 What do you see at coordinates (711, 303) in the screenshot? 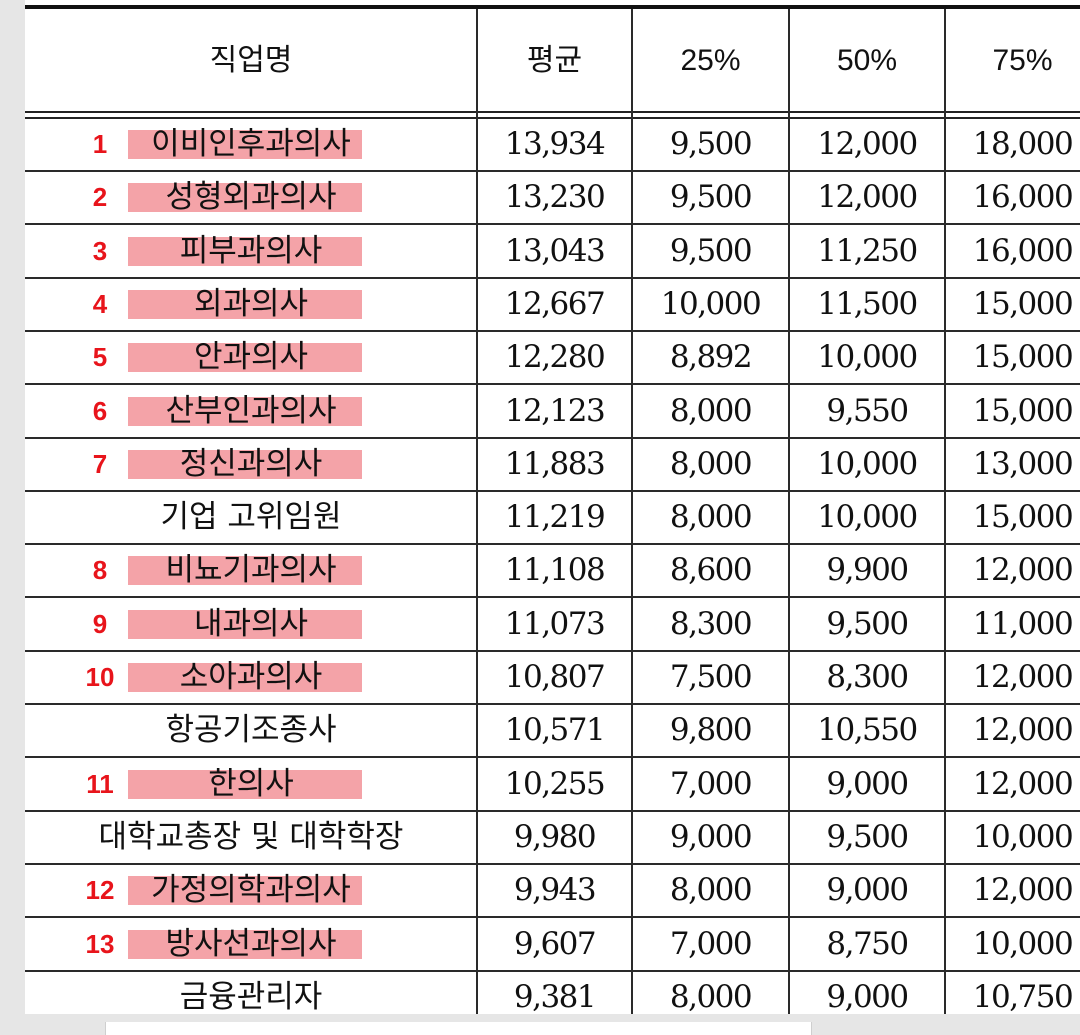
I see `p25-cell: 10,000` at bounding box center [711, 303].